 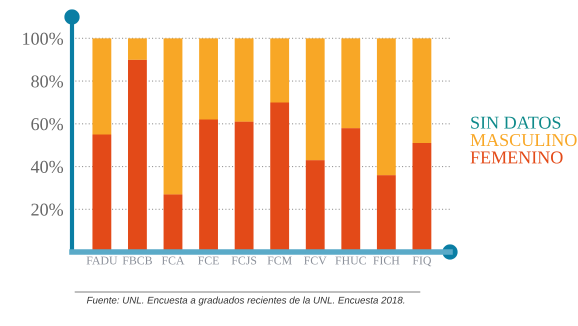 I want to click on x-tick-label: FBCB, so click(x=137, y=260).